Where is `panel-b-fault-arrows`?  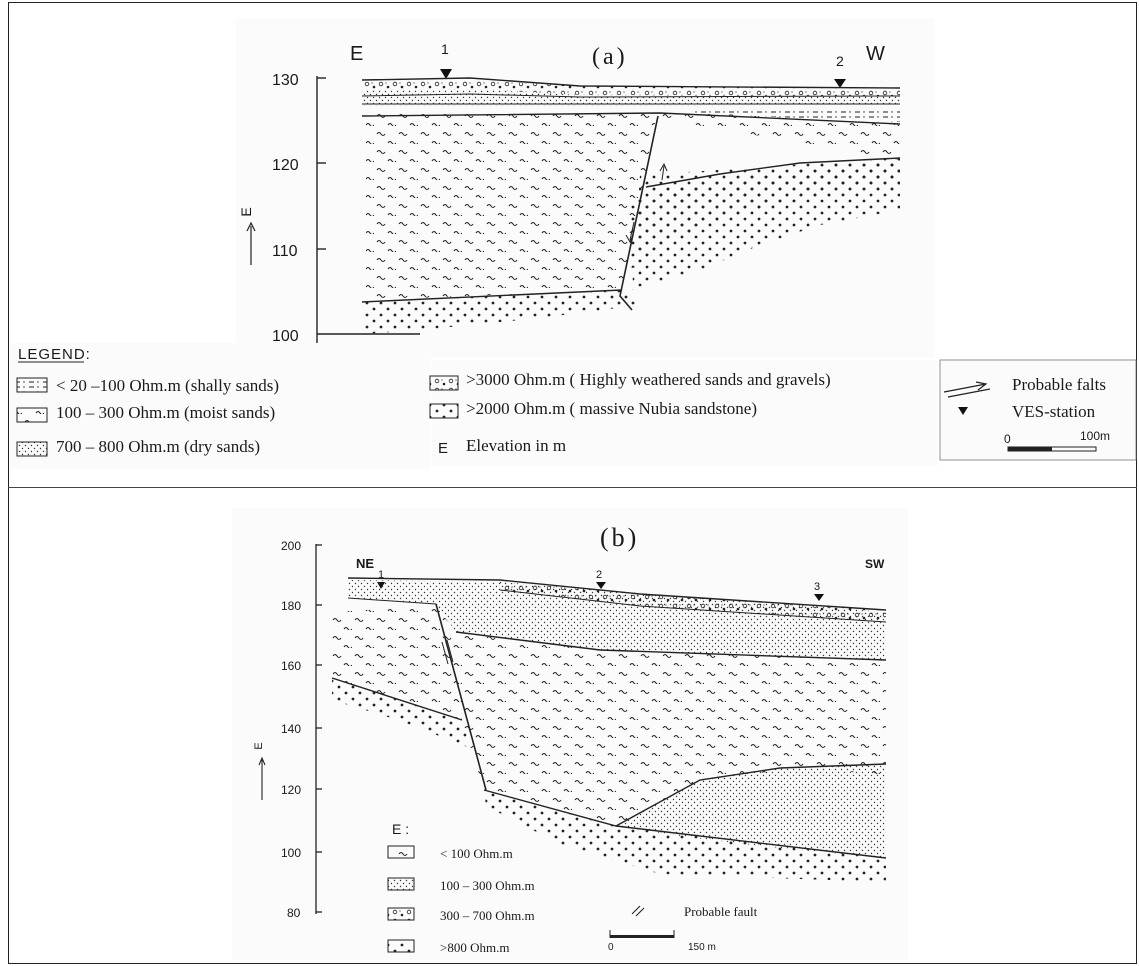
panel-b-fault-arrows is located at coordinates (447, 652).